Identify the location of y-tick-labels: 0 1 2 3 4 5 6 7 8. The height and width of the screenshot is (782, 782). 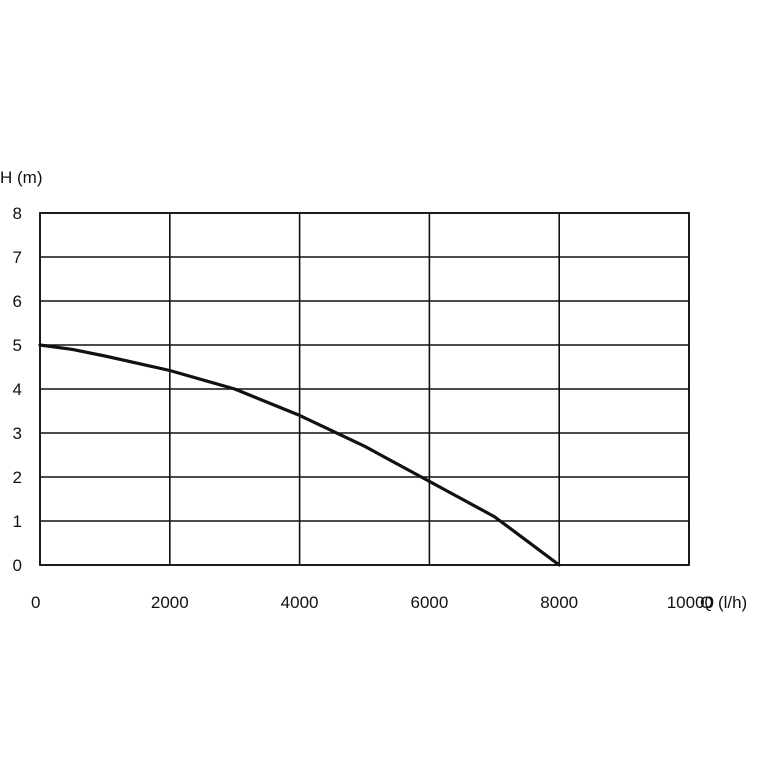
(17, 389).